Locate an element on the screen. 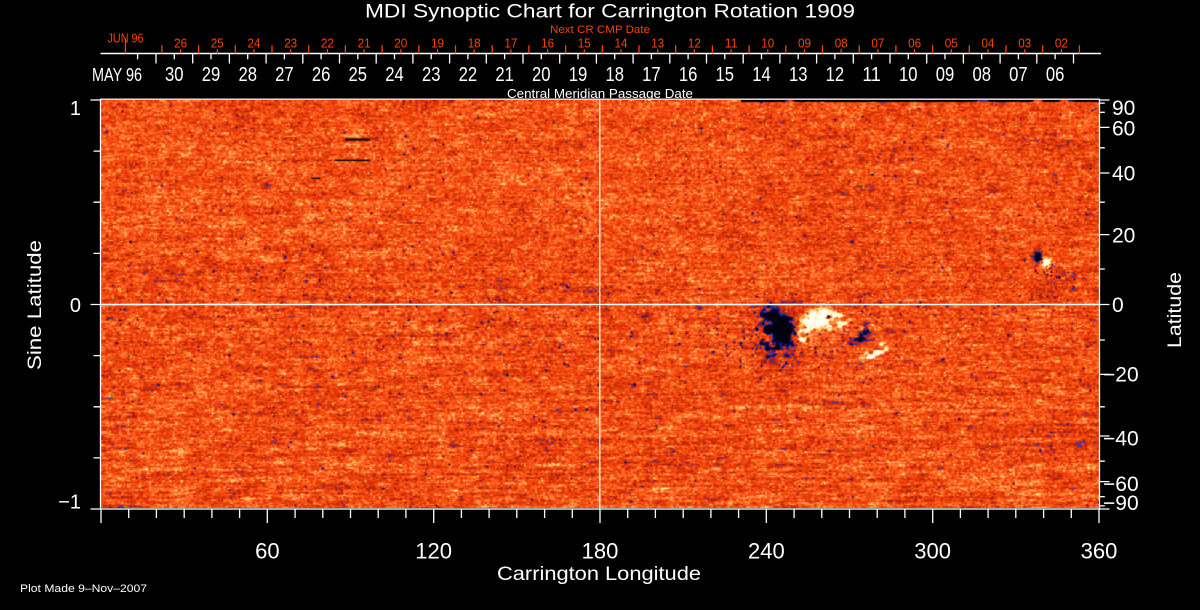 The image size is (1200, 610). svg-text: 180 is located at coordinates (600, 551).